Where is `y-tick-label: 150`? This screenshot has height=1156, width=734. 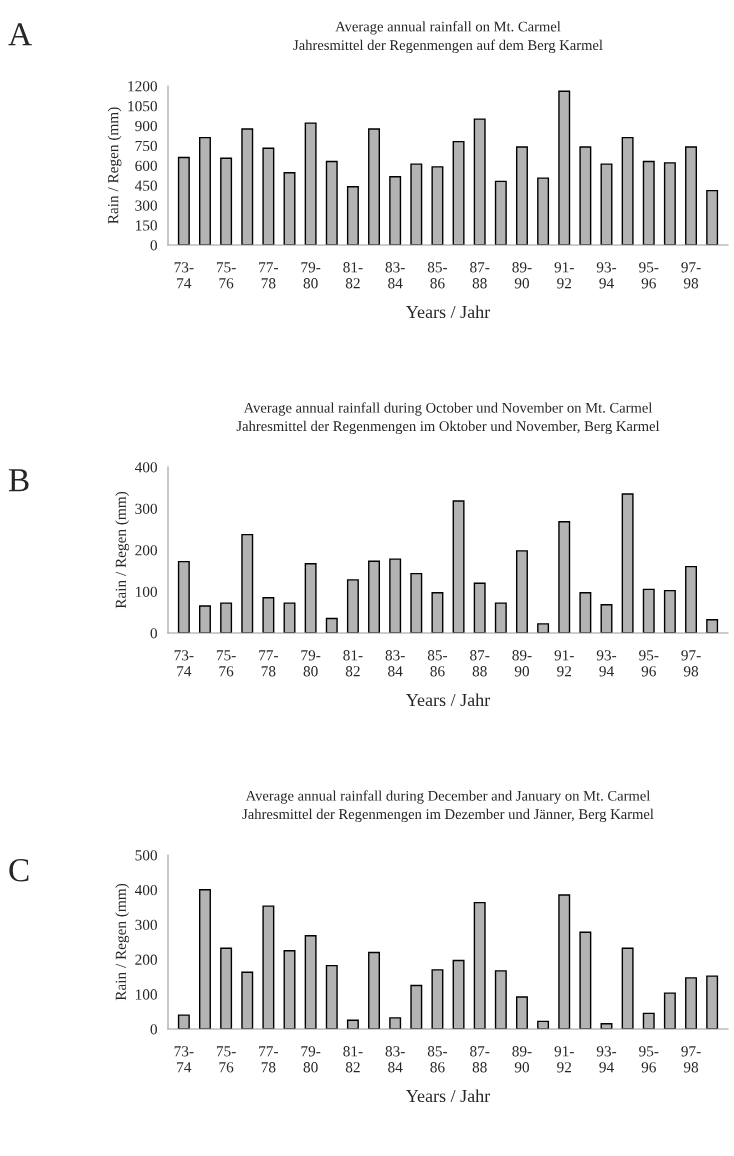
y-tick-label: 150 is located at coordinates (146, 225).